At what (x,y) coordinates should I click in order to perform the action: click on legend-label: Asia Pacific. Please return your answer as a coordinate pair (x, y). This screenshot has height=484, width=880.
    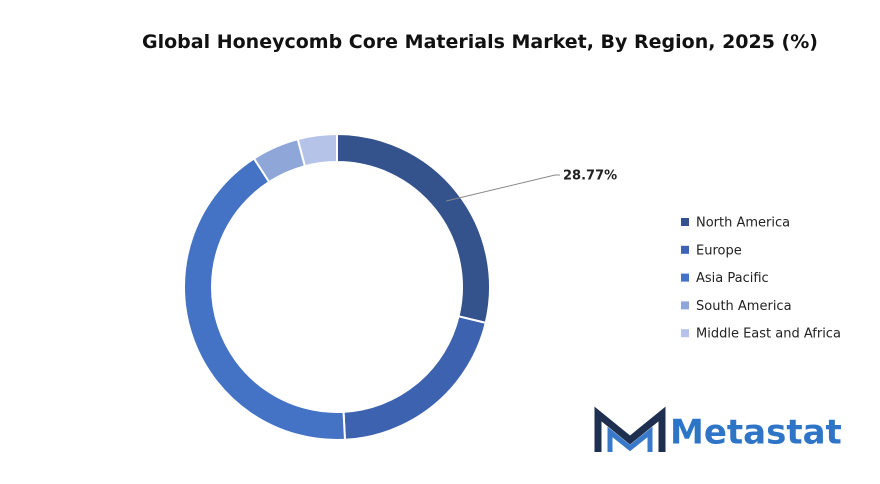
    Looking at the image, I should click on (732, 278).